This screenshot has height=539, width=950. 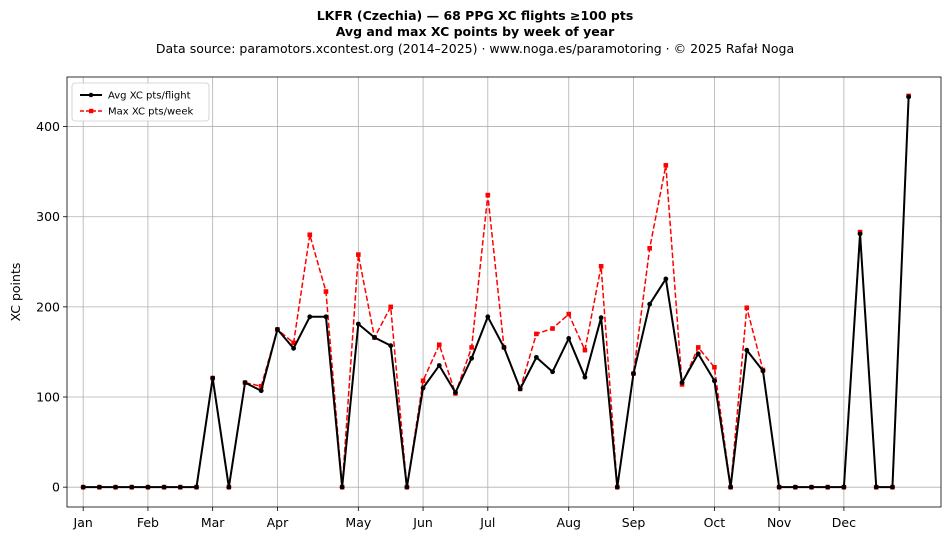 I want to click on x-tick-label-feb: Feb, so click(x=148, y=522).